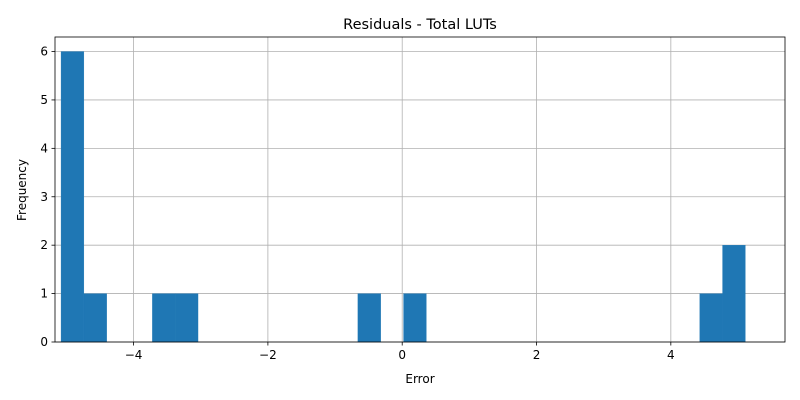  Describe the element at coordinates (44, 294) in the screenshot. I see `y-tick-label: 1` at that location.